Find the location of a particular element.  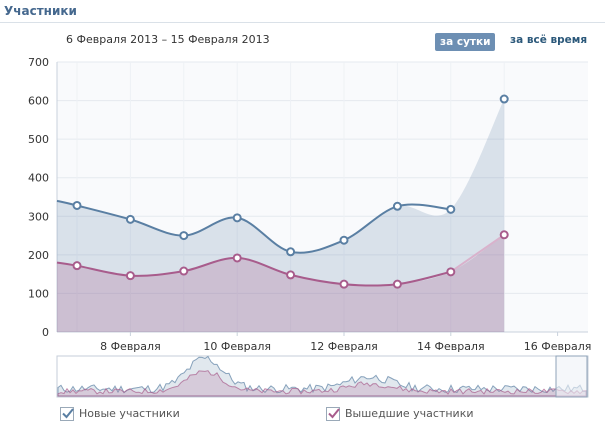

y-tick-label: 400 is located at coordinates (38, 178).